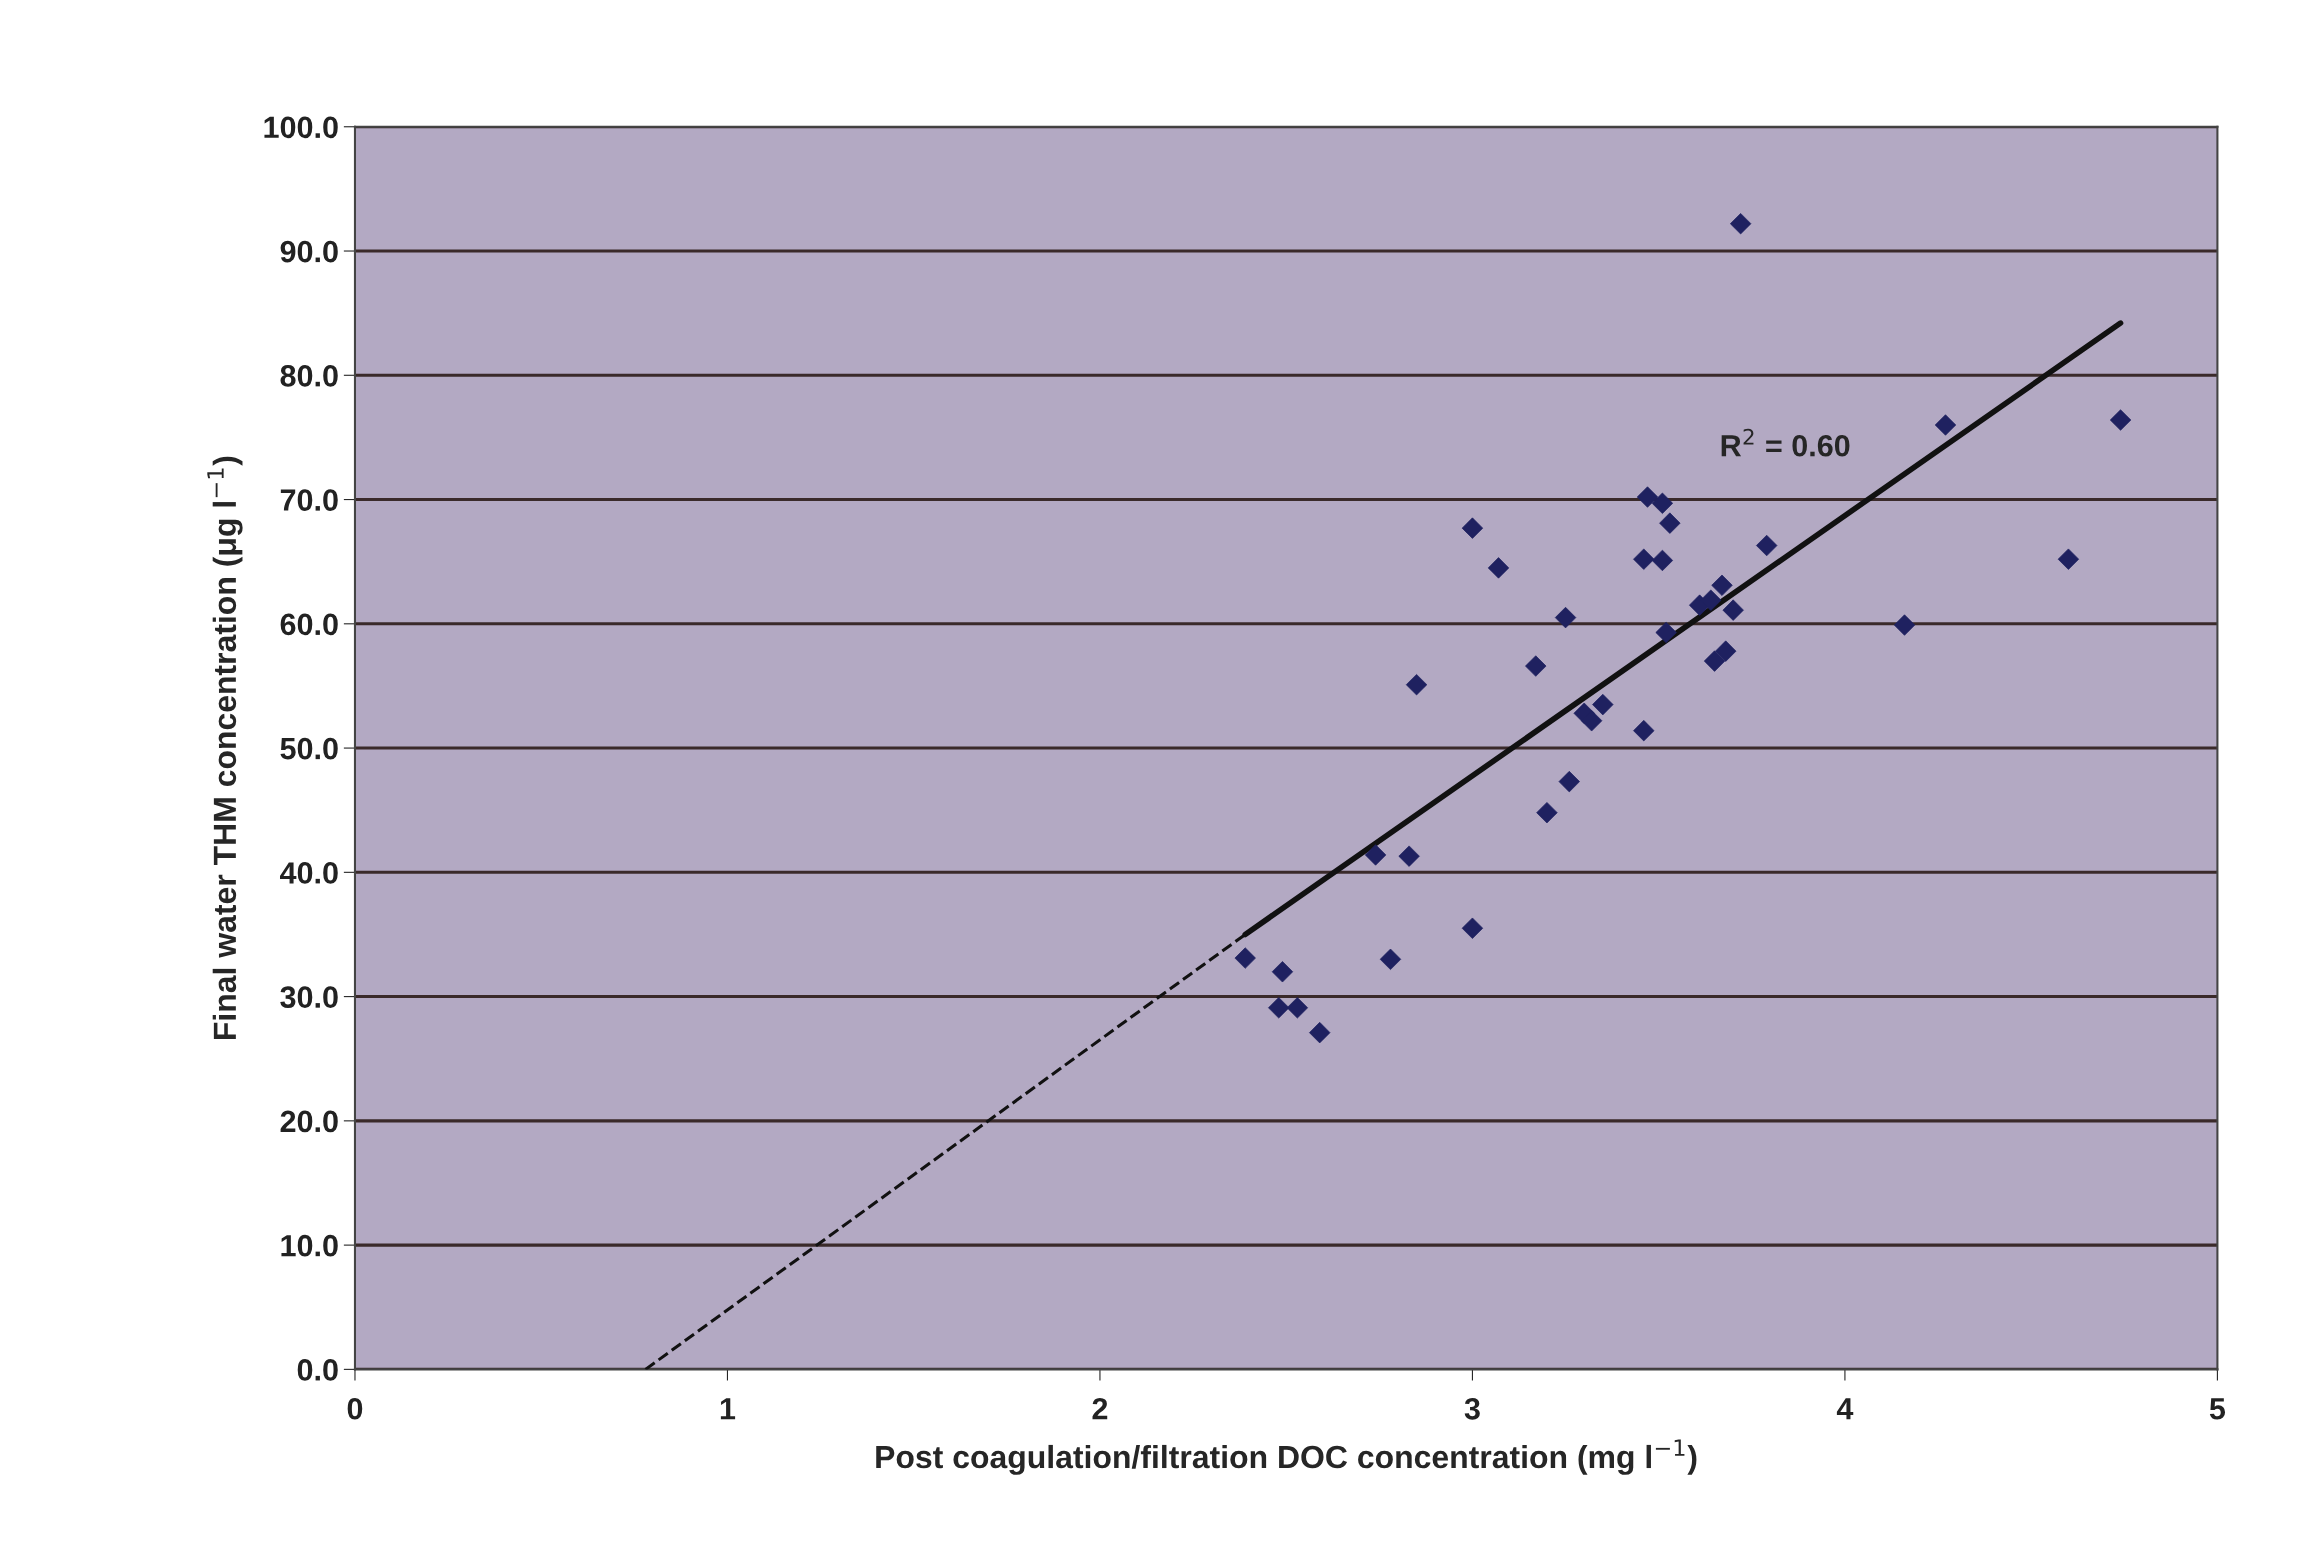  I want to click on x-tick-label: 3, so click(1472, 1408).